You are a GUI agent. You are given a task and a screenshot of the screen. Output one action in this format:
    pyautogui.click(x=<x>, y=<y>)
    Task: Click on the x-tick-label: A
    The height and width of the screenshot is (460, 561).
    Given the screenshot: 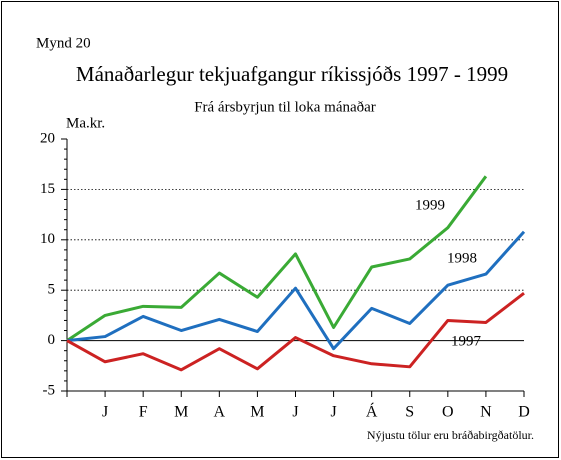 What is the action you would take?
    pyautogui.click(x=220, y=412)
    